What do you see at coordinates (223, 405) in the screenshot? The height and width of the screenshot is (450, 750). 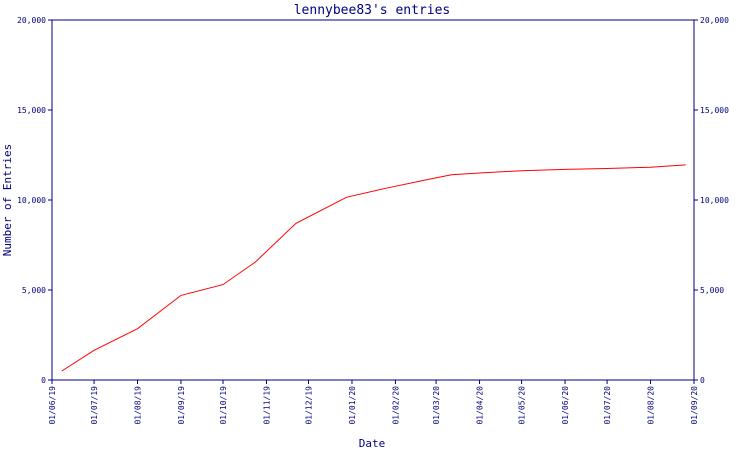 I see `x-tick-label: 01/10/19` at bounding box center [223, 405].